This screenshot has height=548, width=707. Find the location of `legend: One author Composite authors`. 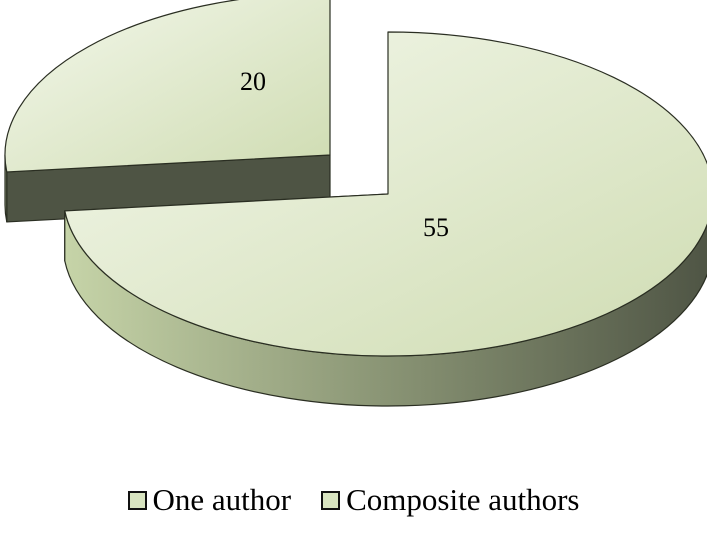

legend: One author Composite authors is located at coordinates (353, 500).